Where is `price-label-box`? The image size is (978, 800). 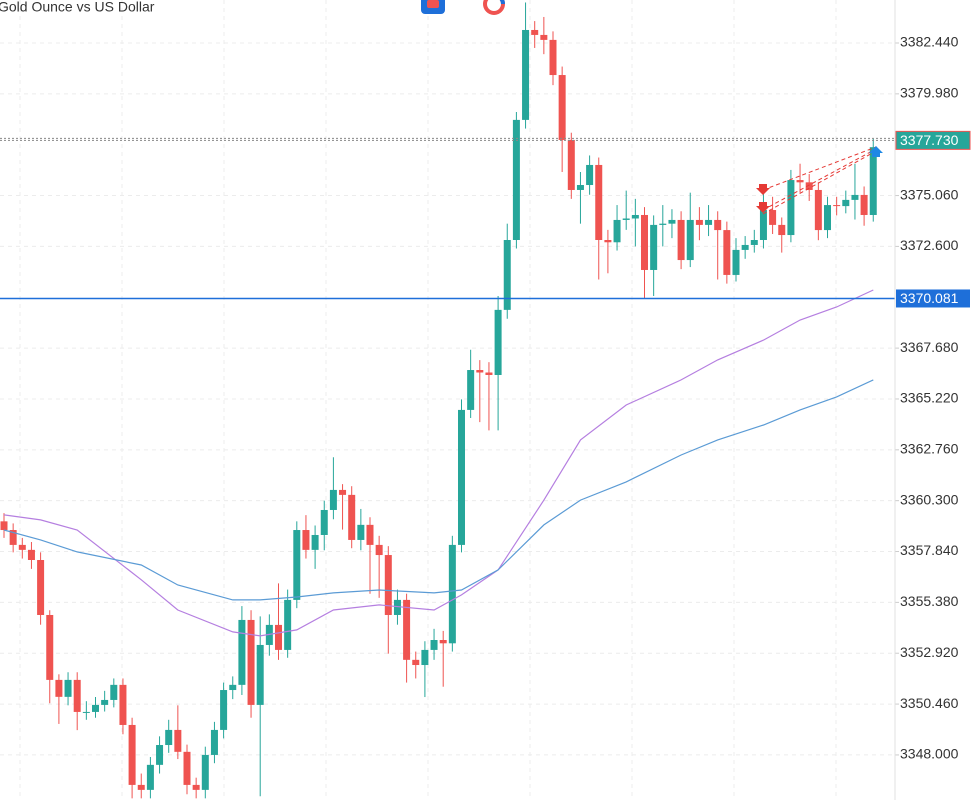 price-label-box is located at coordinates (933, 140).